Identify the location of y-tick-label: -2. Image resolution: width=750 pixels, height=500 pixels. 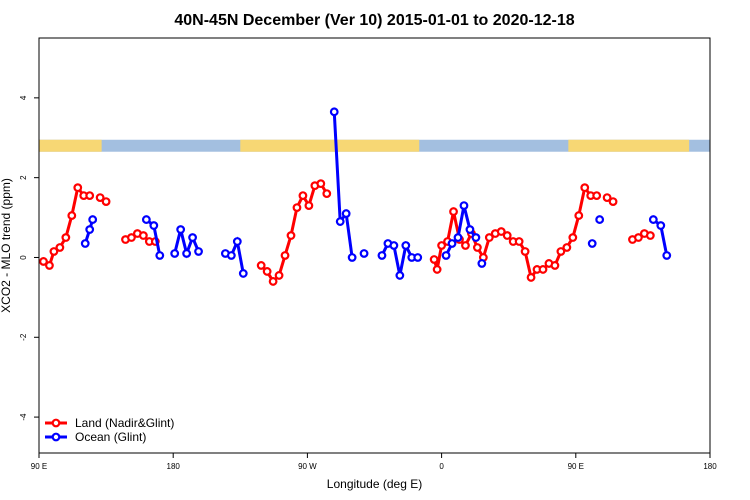
(23, 337).